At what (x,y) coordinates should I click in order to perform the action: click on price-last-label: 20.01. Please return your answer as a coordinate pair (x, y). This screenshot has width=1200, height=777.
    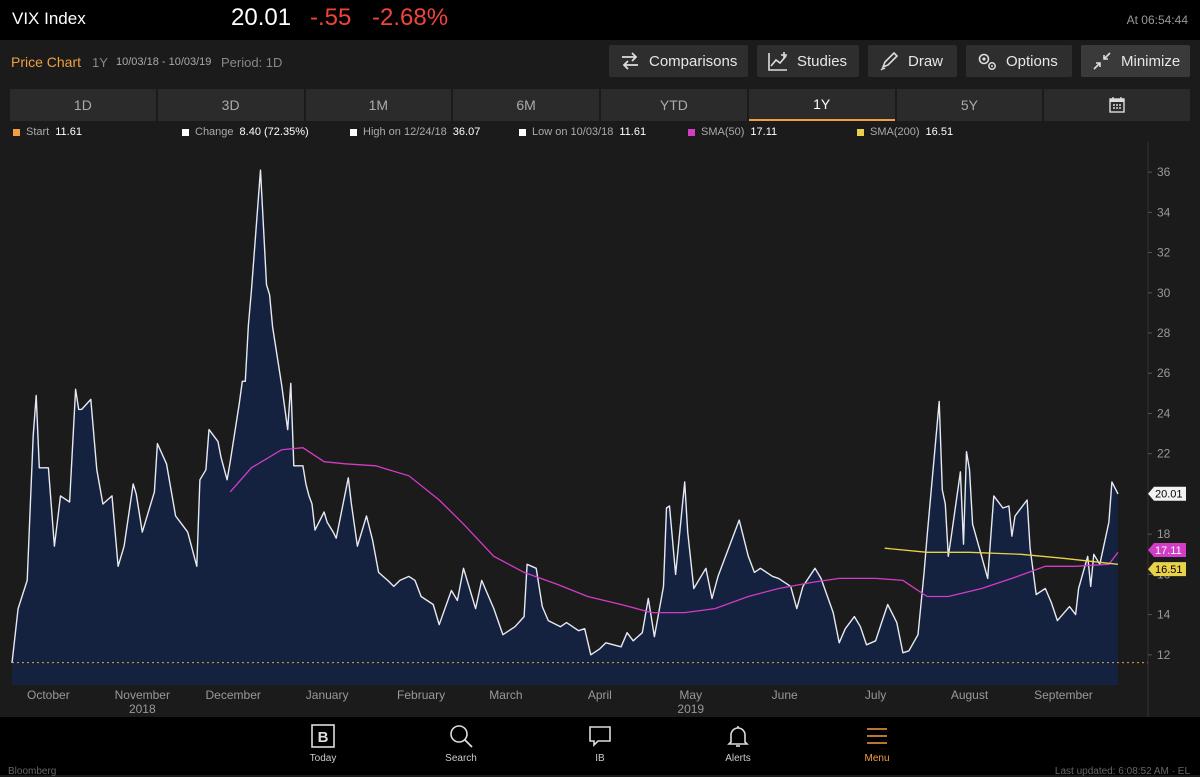
    Looking at the image, I should click on (1169, 495).